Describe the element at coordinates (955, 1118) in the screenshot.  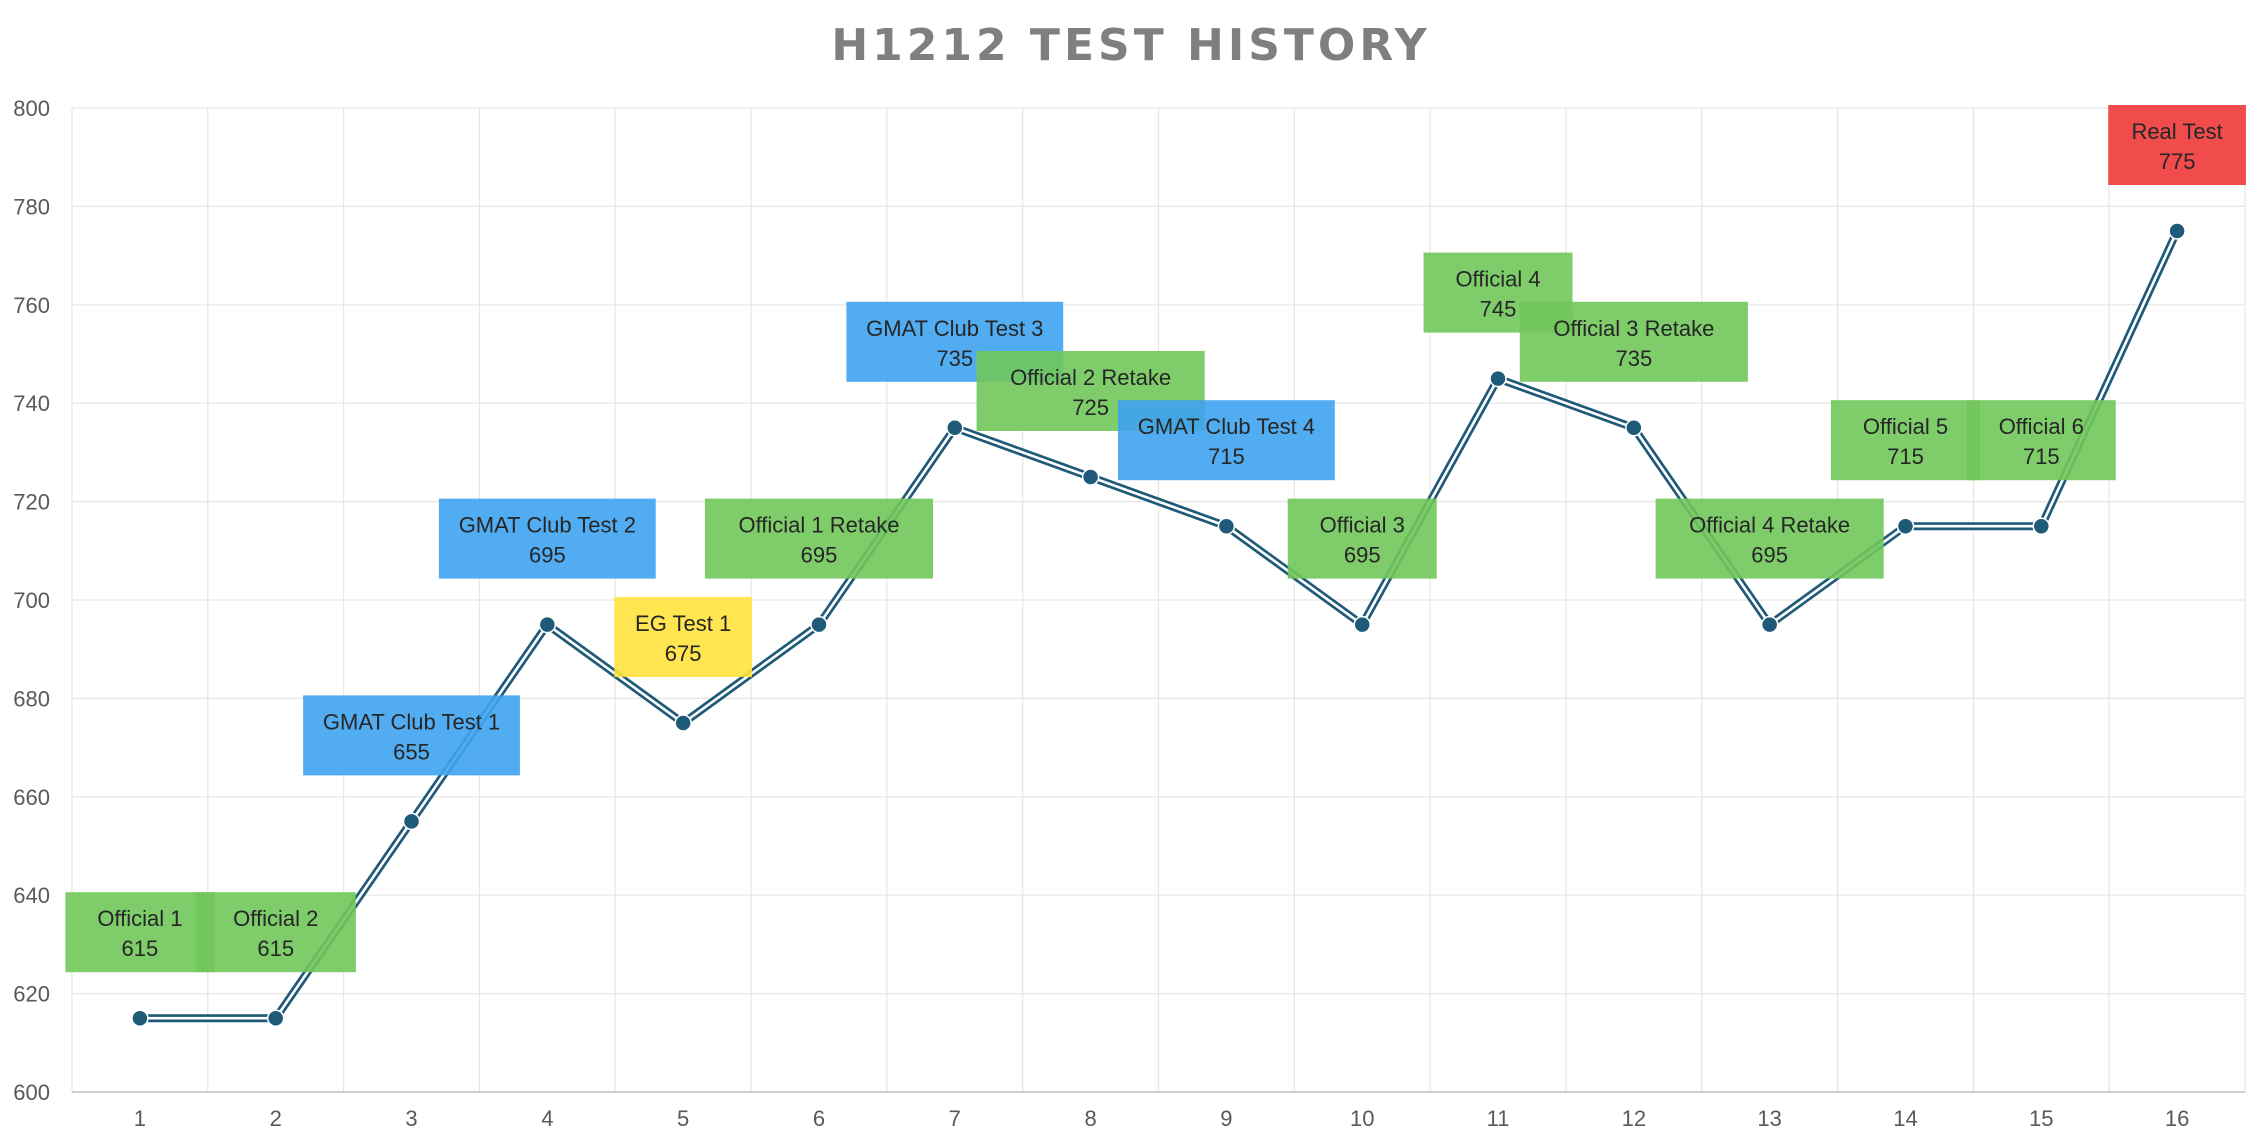
I see `x-tick-label: 7` at that location.